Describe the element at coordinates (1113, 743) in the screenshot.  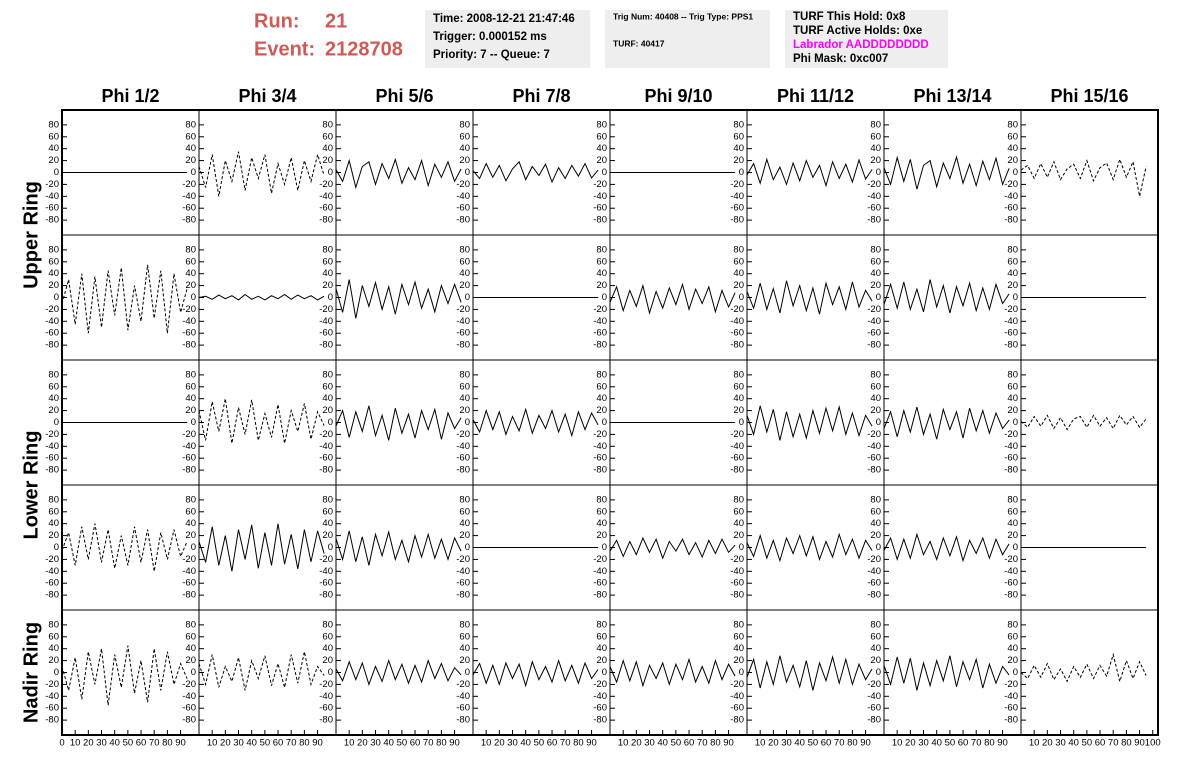
I see `x-tick-label: 70` at that location.